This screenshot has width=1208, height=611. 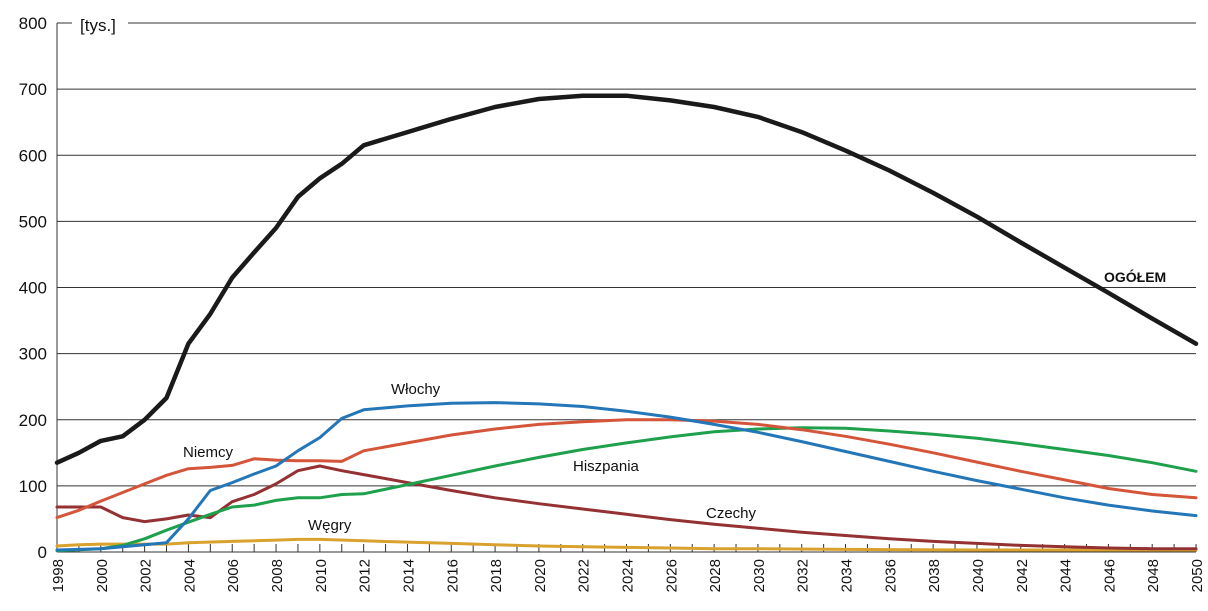 I want to click on x-tick-label: 2000, so click(x=102, y=575).